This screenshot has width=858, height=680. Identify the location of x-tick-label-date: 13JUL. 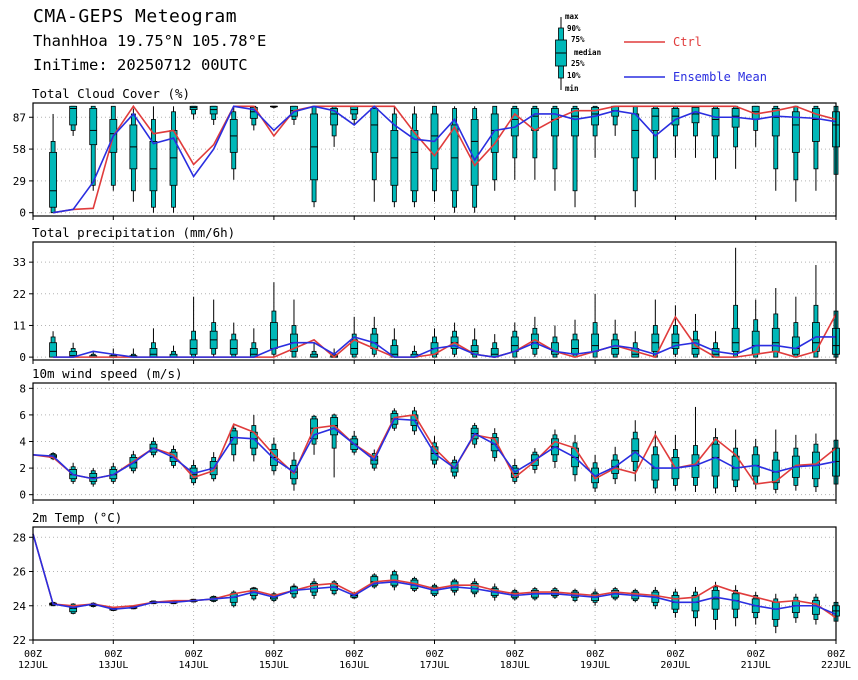
(113, 665).